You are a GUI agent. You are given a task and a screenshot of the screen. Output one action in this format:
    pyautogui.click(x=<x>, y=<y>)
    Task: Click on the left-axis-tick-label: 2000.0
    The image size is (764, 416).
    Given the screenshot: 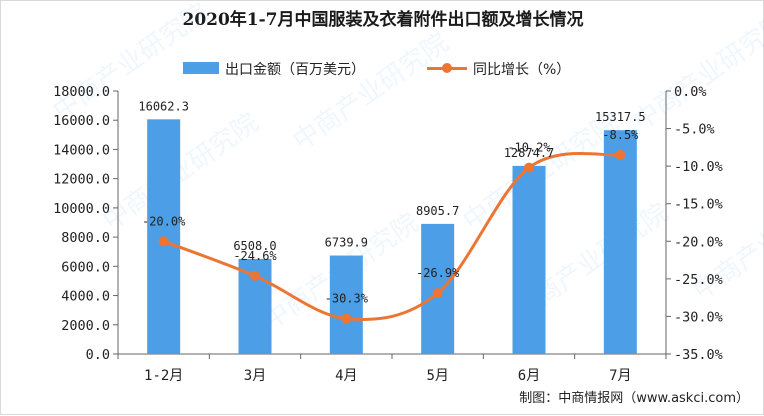 What is the action you would take?
    pyautogui.click(x=85, y=326)
    